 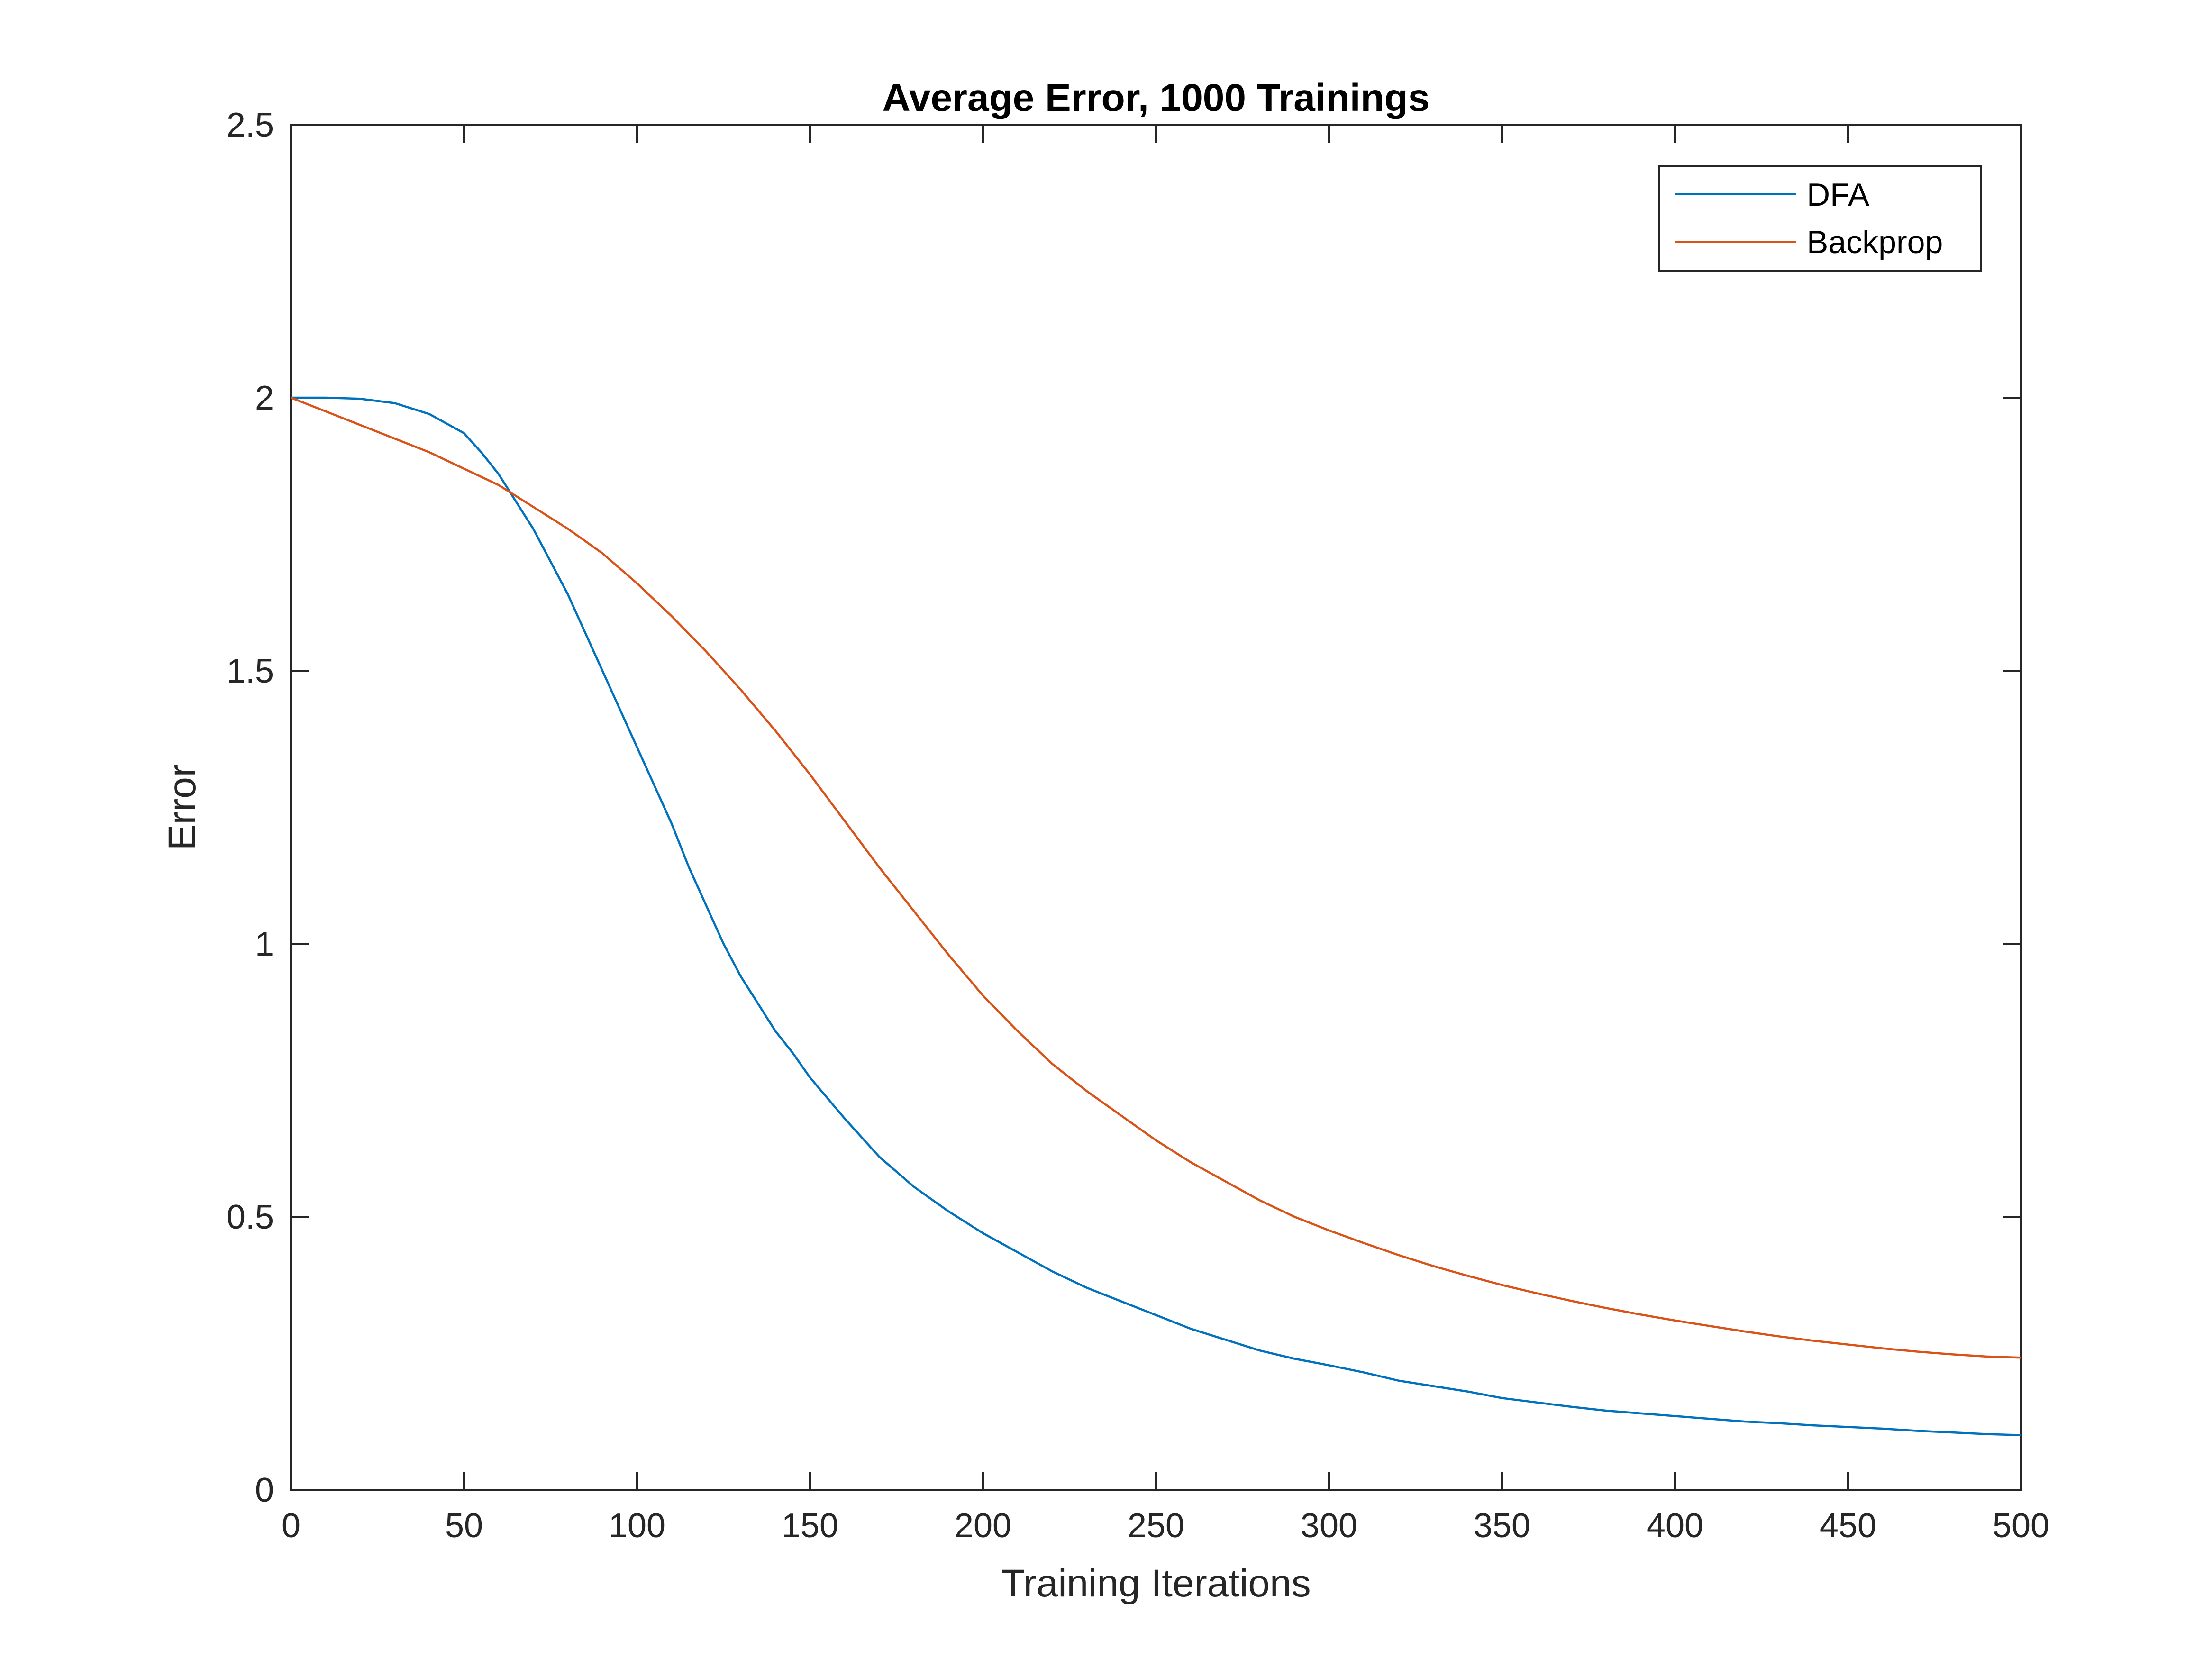 I want to click on x-tick-label: 300, so click(x=1329, y=1526).